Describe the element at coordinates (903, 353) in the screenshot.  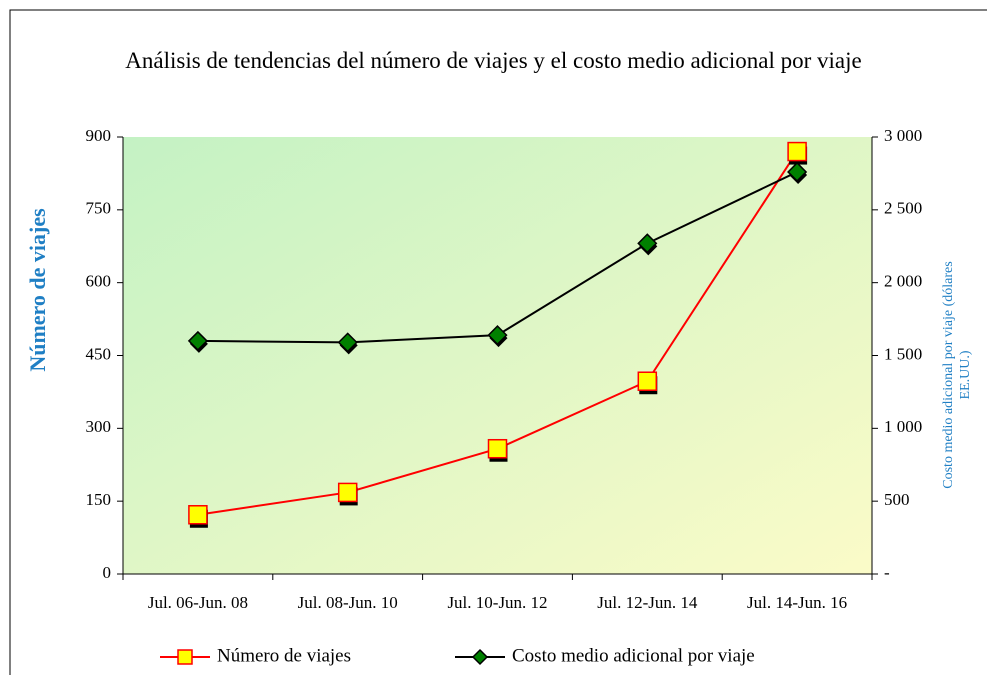
I see `y2-tick-label: 1 500` at that location.